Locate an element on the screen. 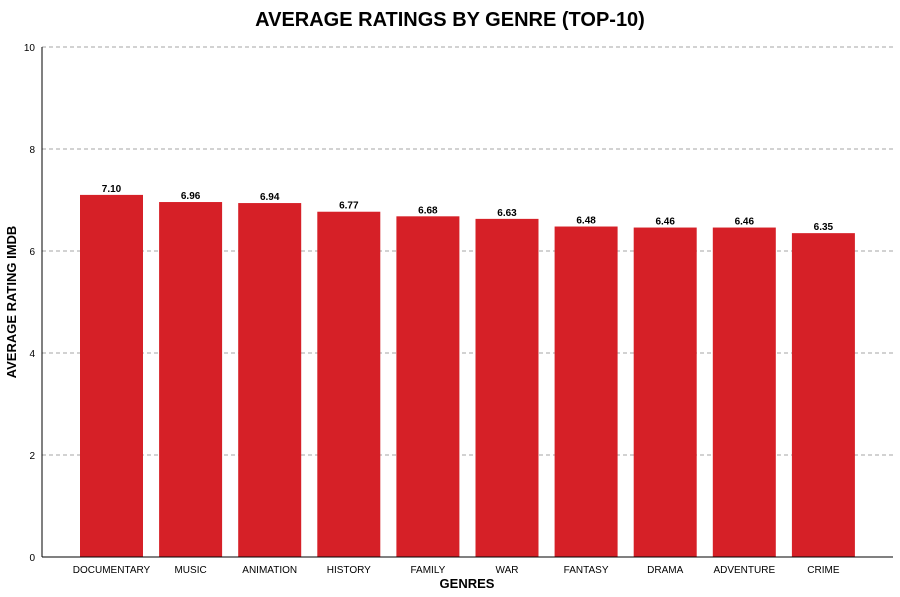  data-label: 6.77 is located at coordinates (349, 206).